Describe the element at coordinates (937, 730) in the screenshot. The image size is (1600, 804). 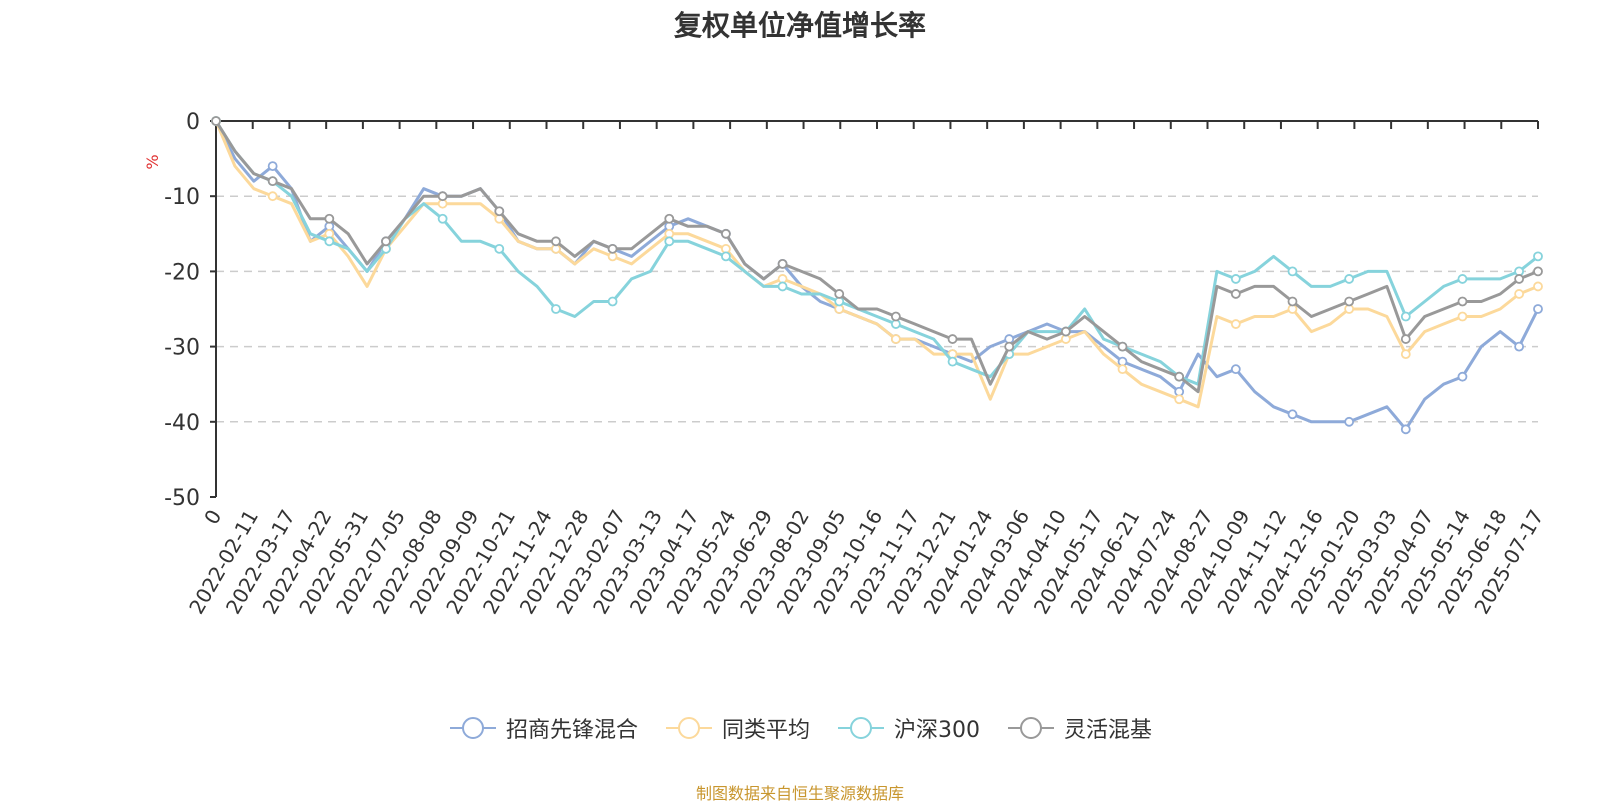
I see `legend-label: 沪深300` at that location.